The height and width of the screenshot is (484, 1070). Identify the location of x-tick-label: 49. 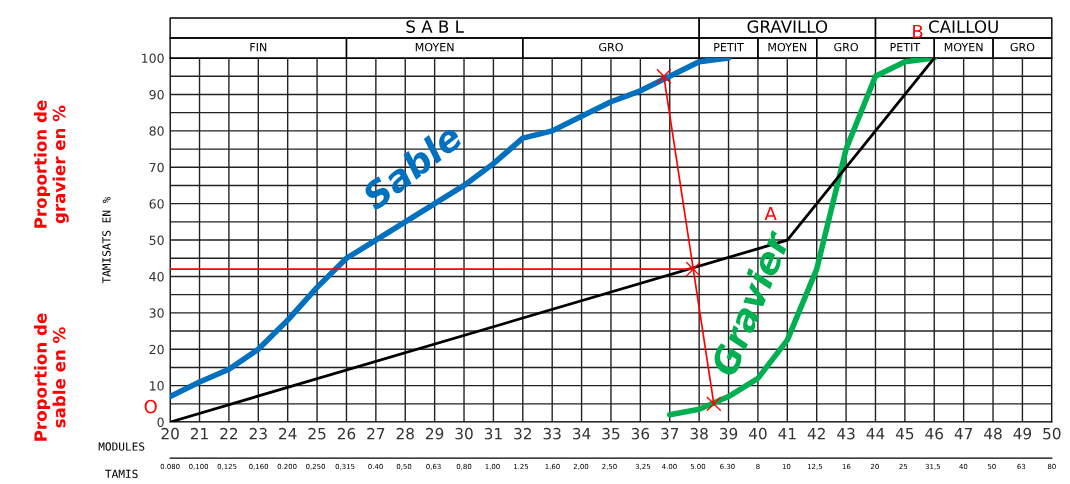
(1022, 433).